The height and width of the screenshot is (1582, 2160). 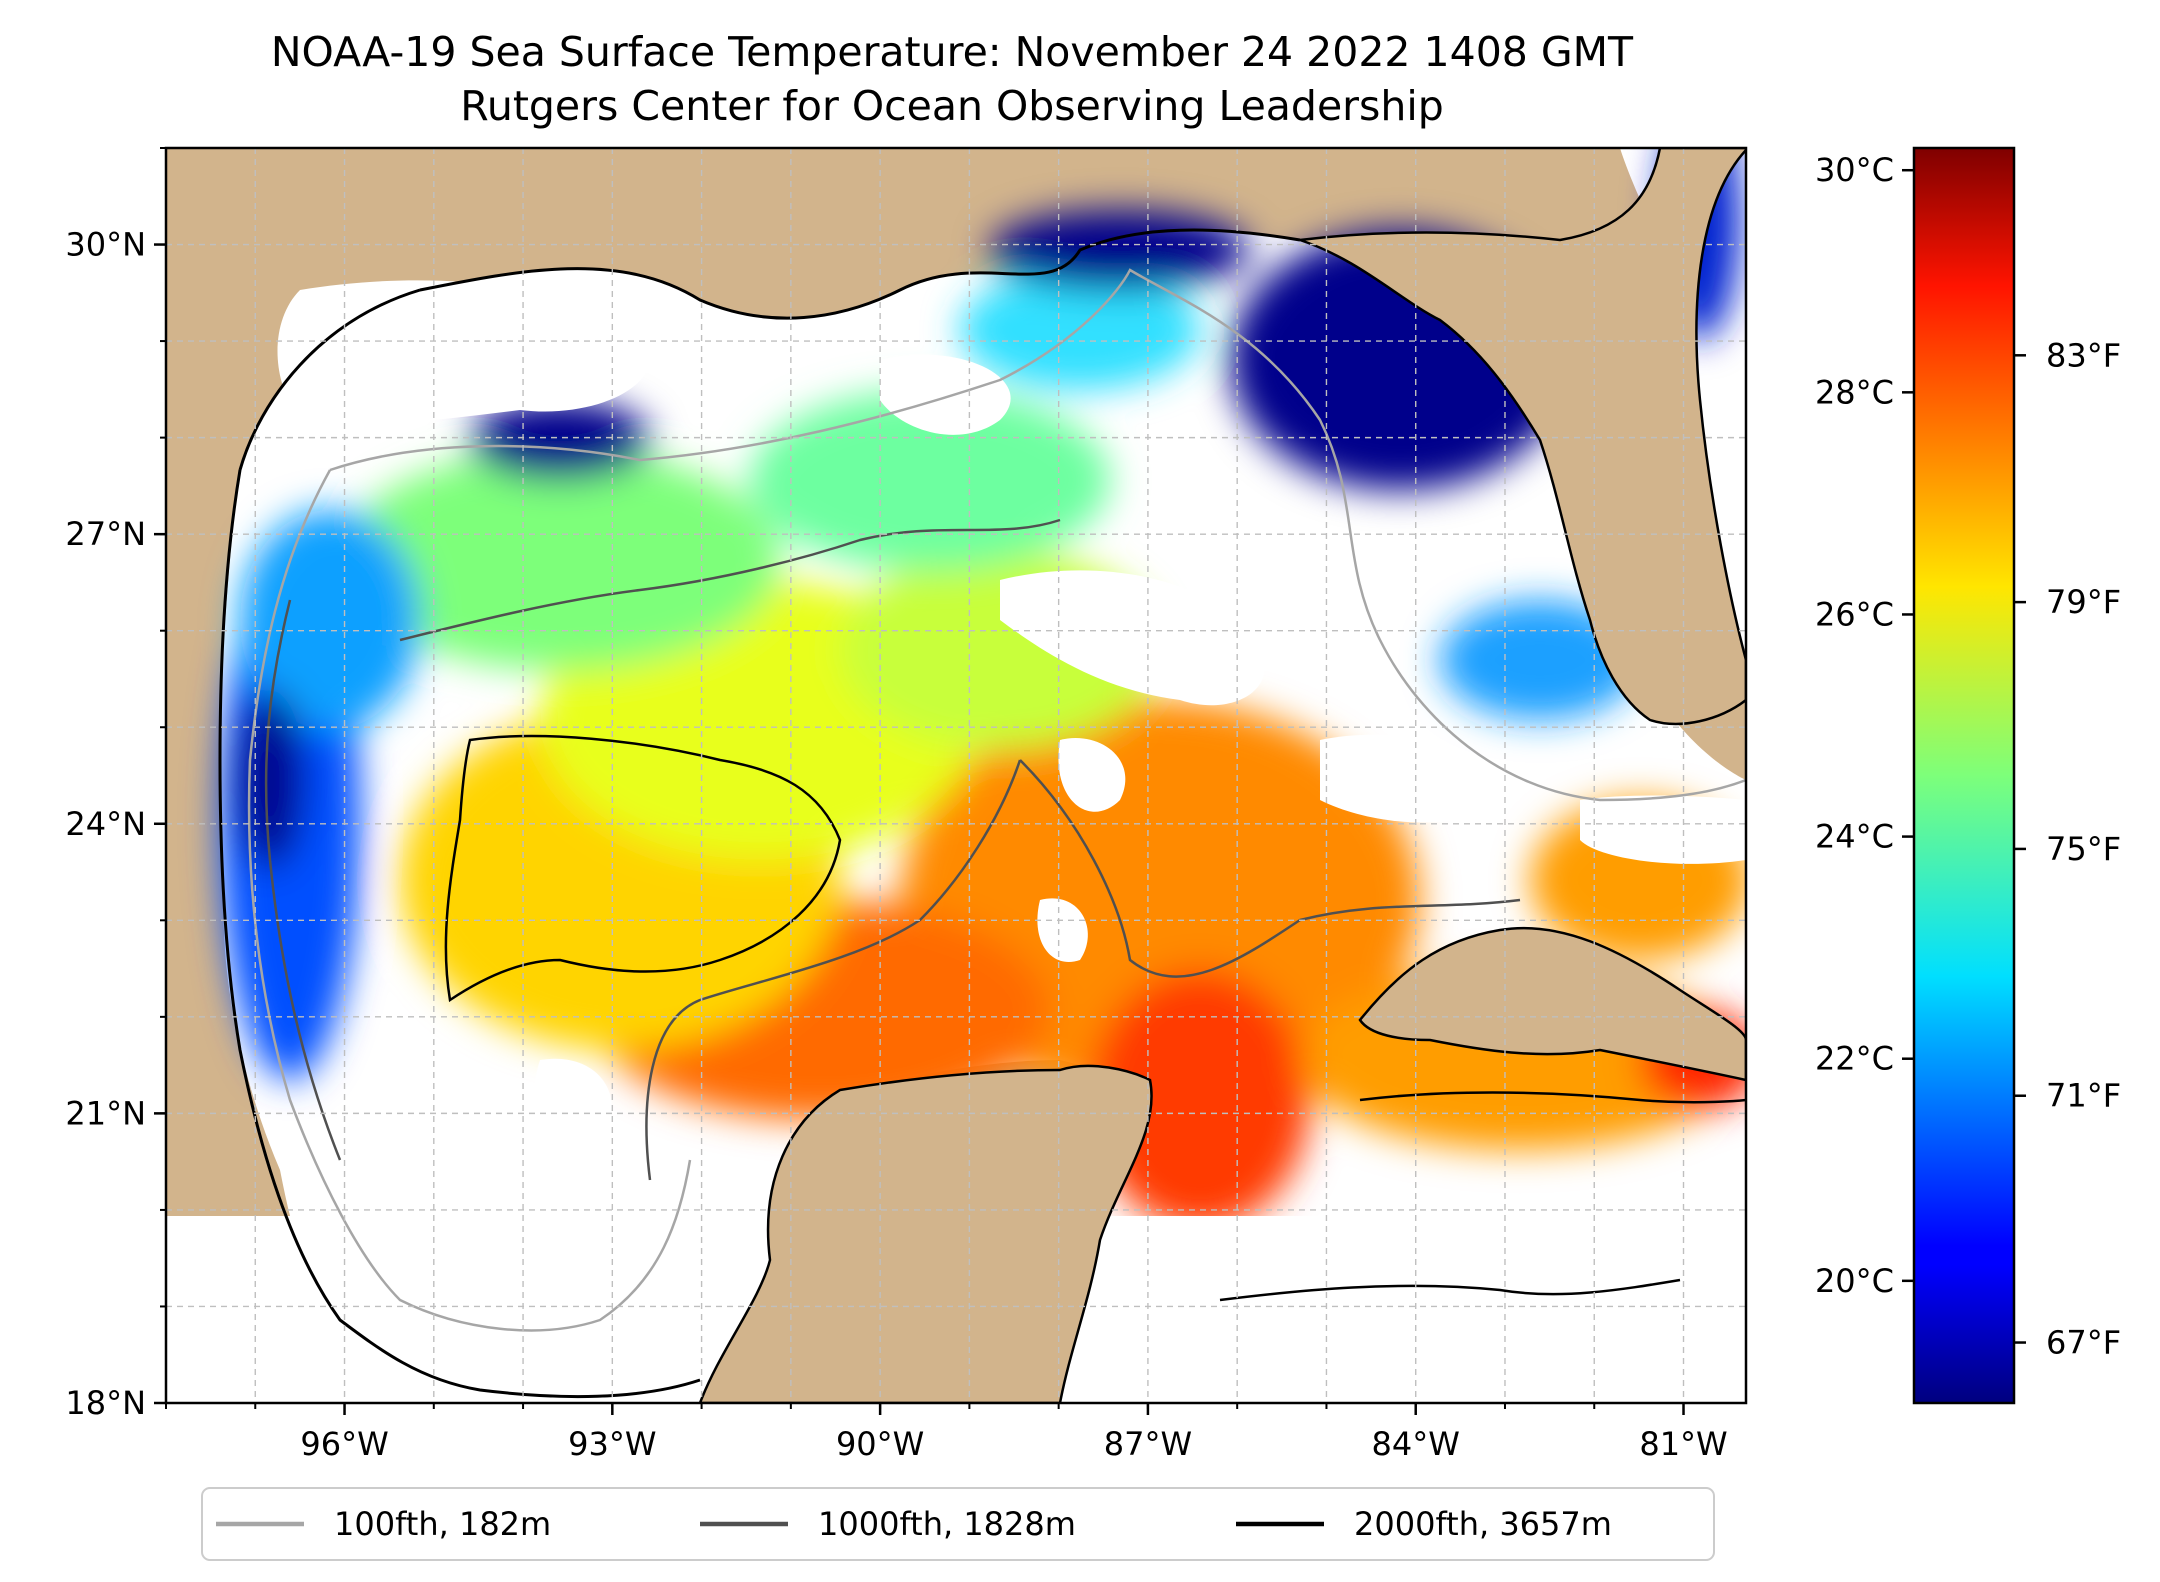 What do you see at coordinates (1964, 775) in the screenshot?
I see `colorbar-gradient` at bounding box center [1964, 775].